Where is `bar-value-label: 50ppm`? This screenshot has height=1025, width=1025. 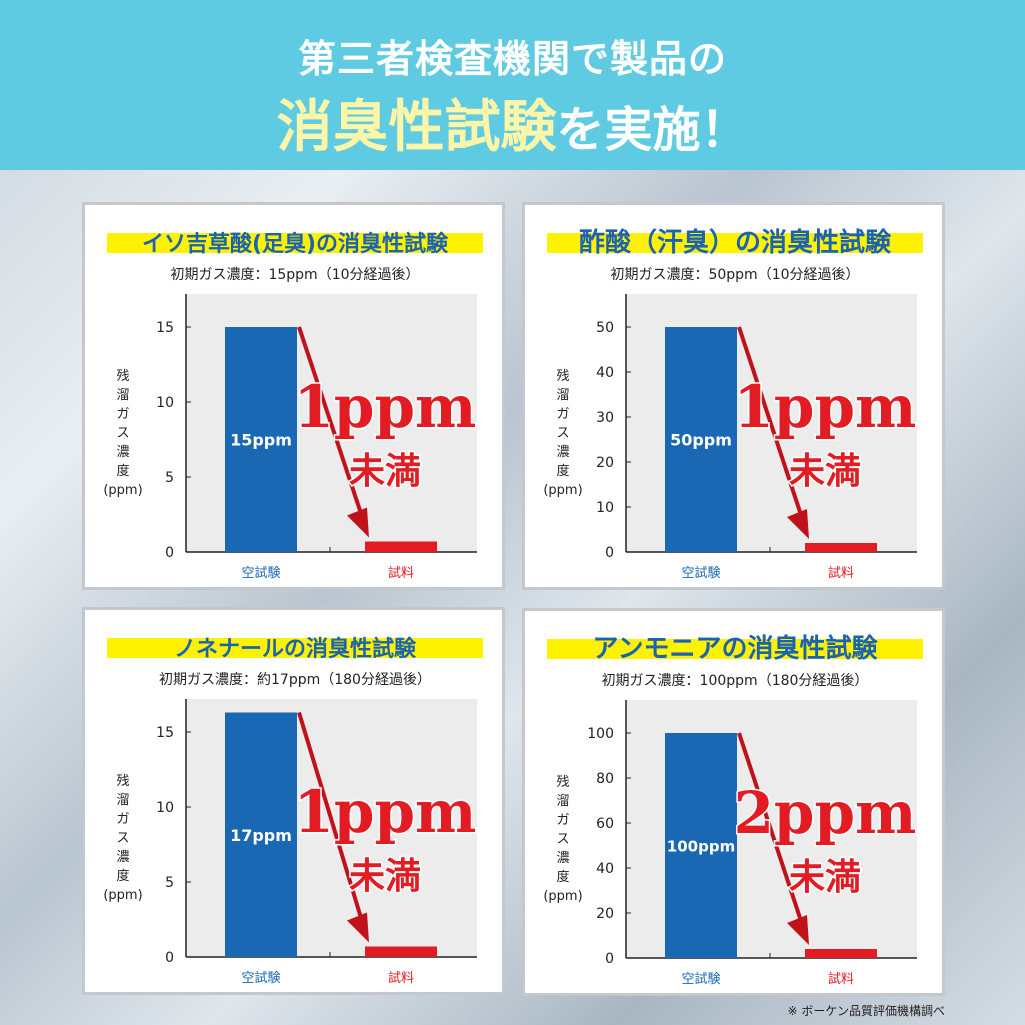 bar-value-label: 50ppm is located at coordinates (701, 440).